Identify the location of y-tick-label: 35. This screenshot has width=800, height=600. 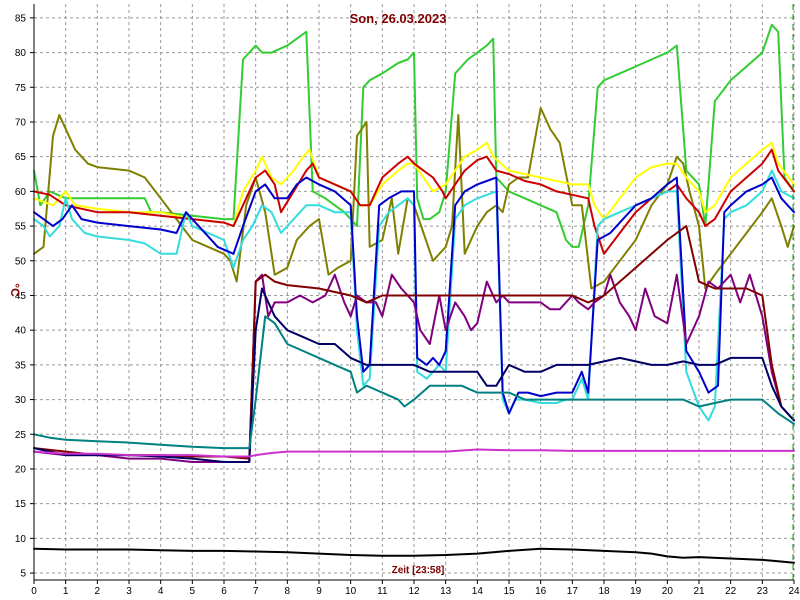
(21, 365).